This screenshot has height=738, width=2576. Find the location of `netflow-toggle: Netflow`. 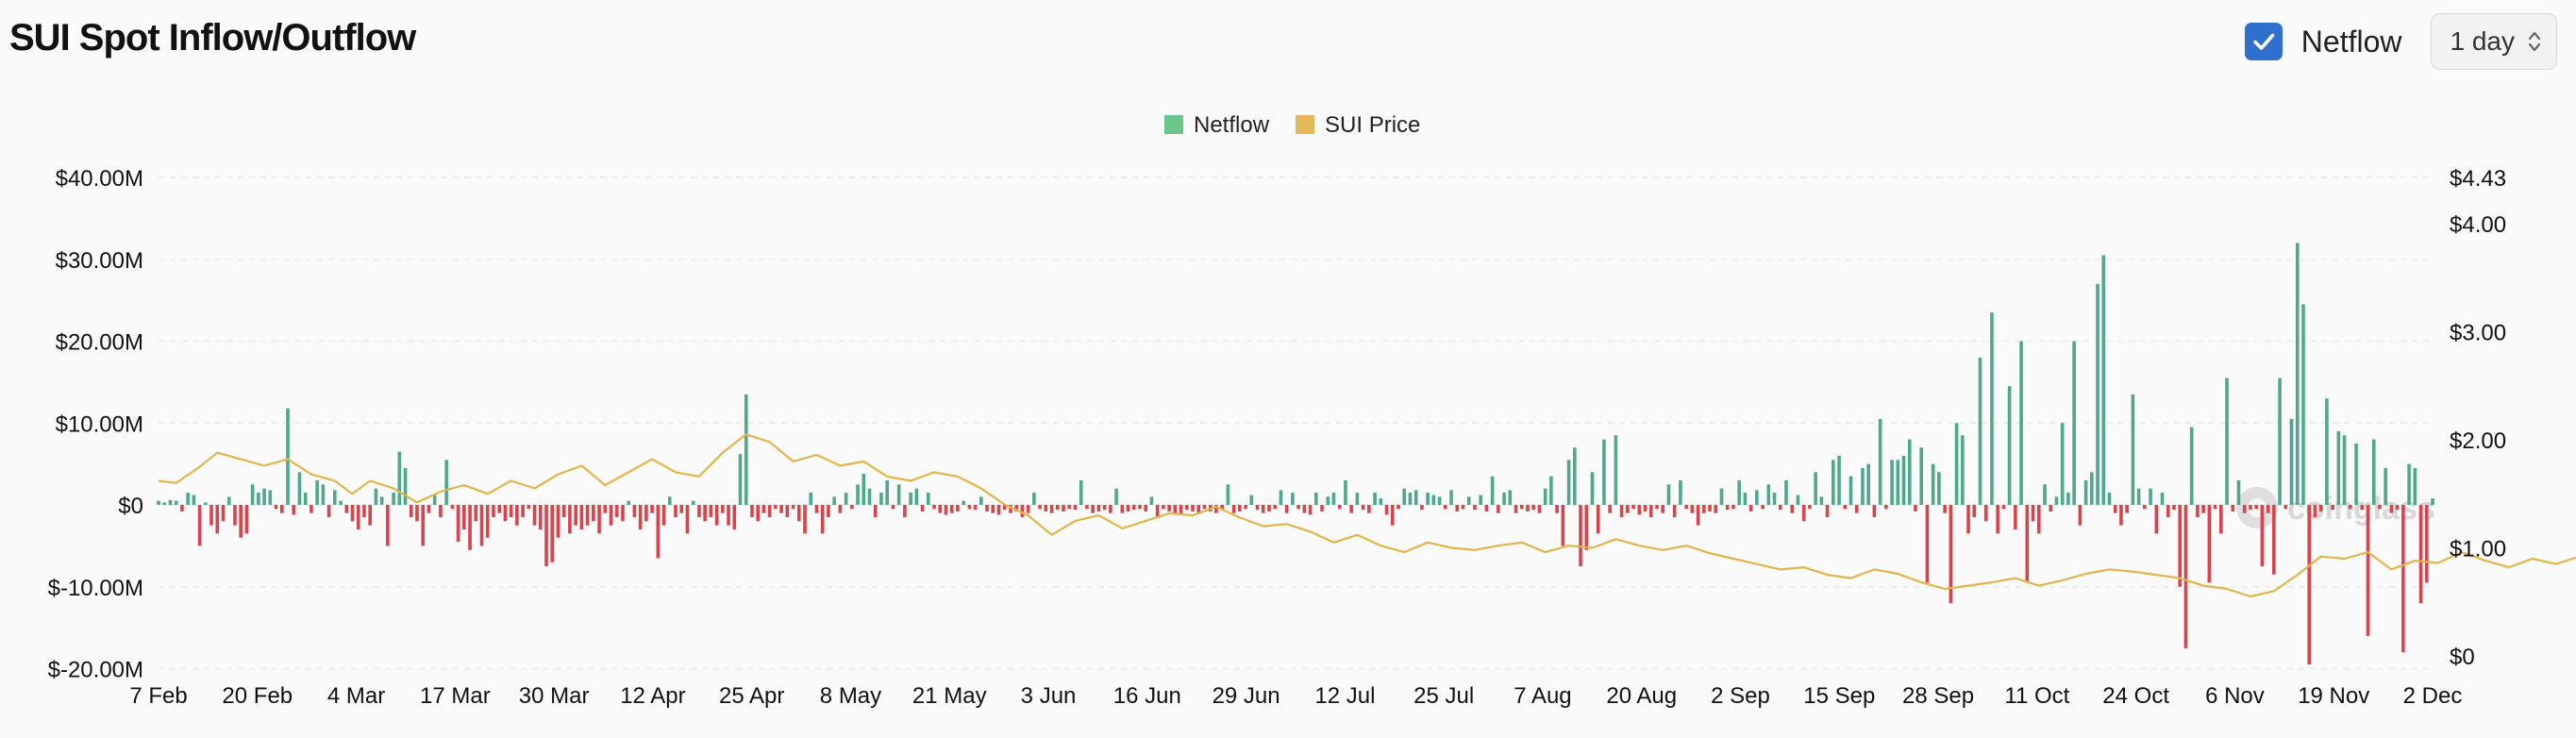

netflow-toggle: Netflow is located at coordinates (2323, 42).